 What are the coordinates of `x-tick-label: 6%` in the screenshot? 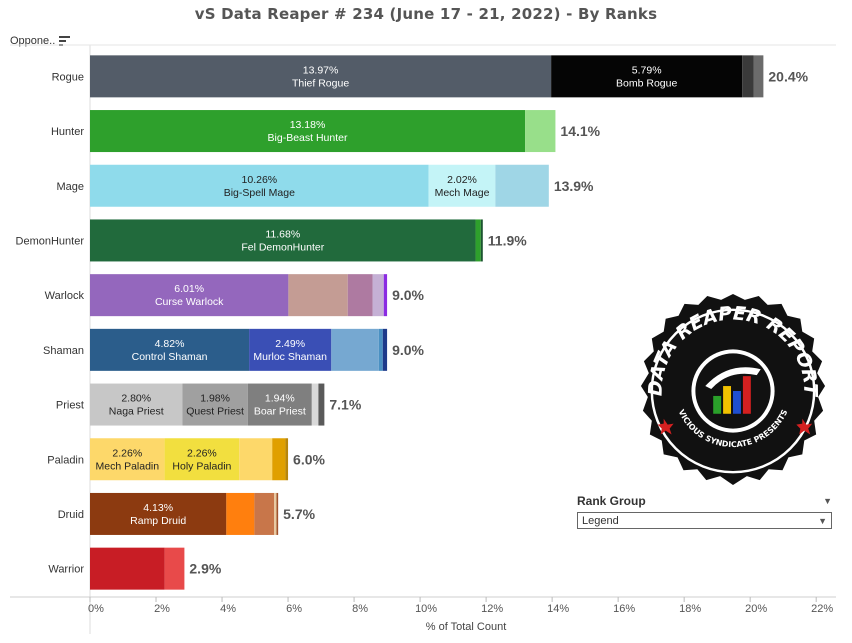 It's located at (294, 609).